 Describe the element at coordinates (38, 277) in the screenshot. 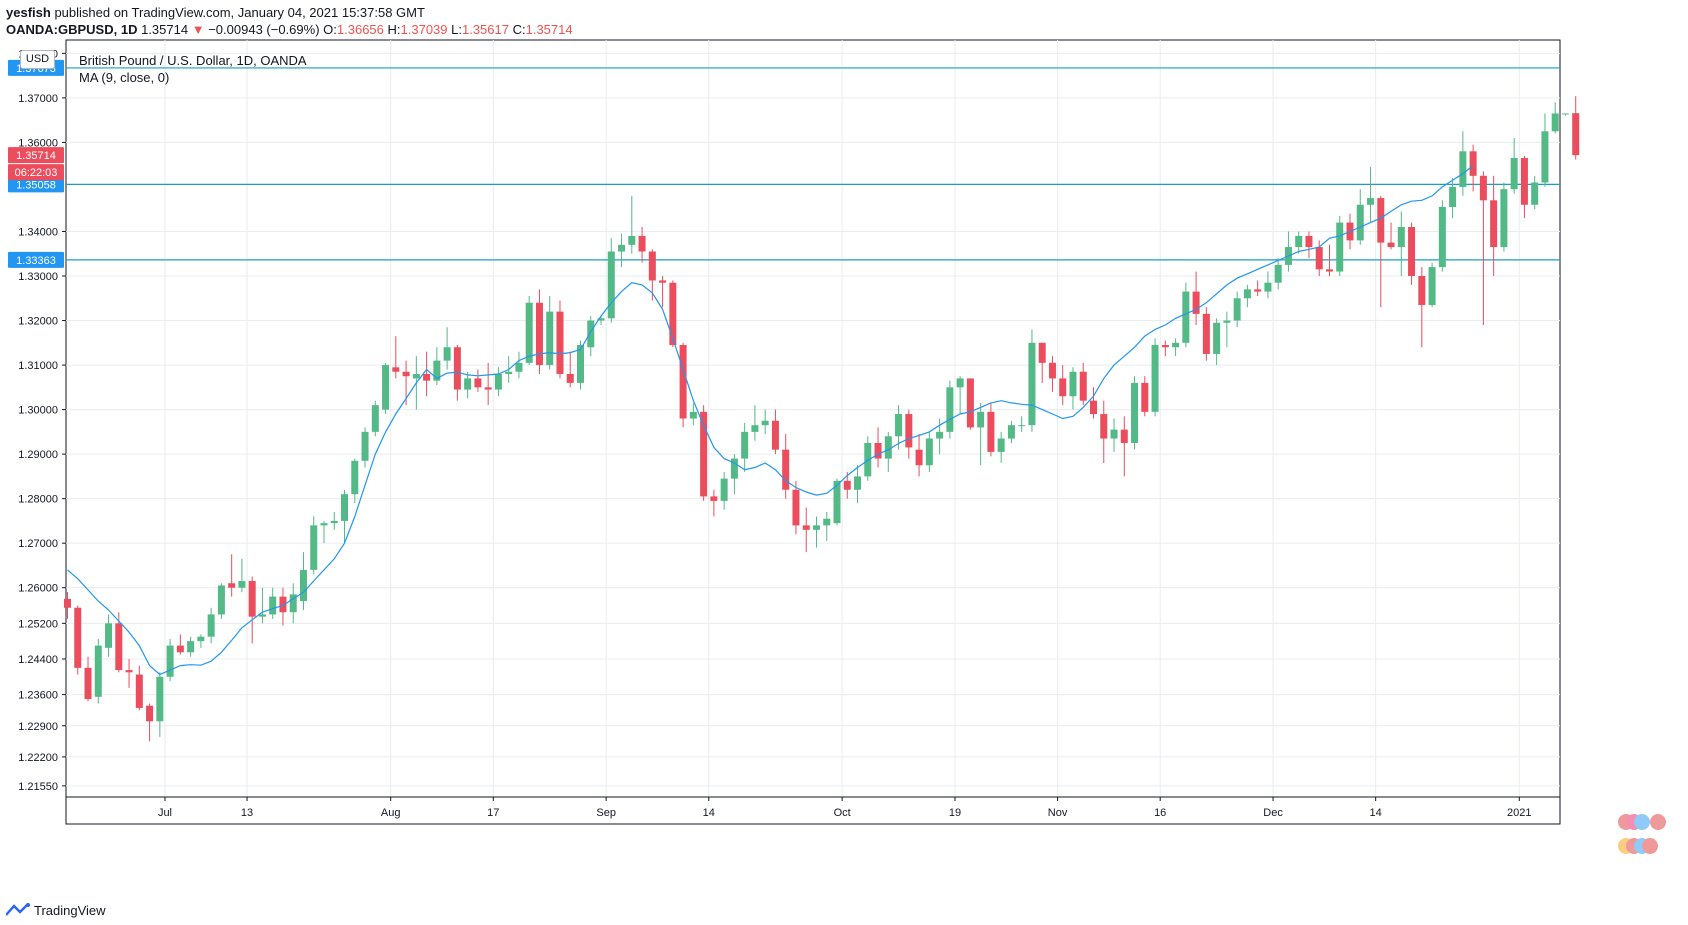

I see `y-tick-label: 1.33000` at that location.